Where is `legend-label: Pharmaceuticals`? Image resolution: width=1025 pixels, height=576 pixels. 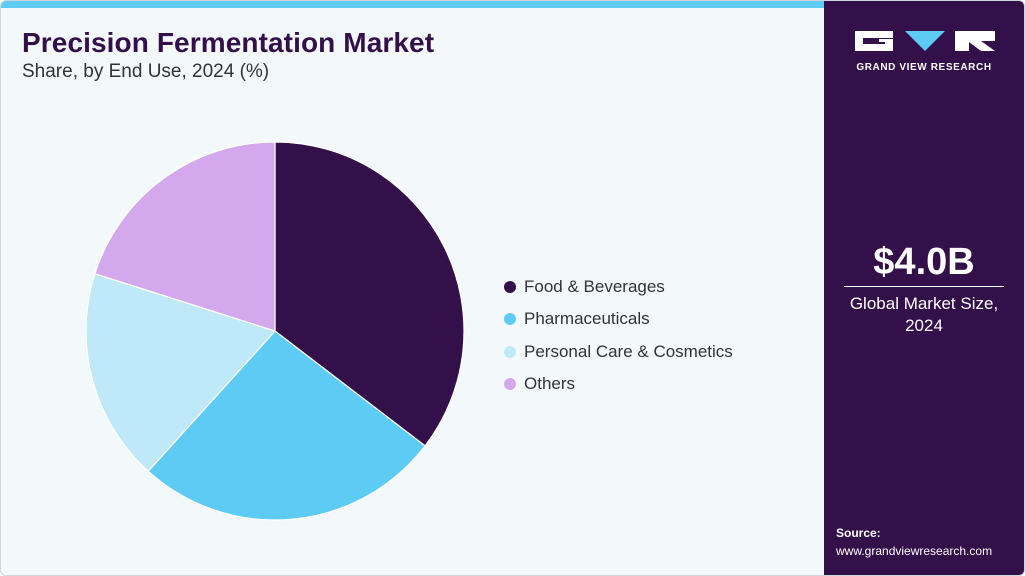
legend-label: Pharmaceuticals is located at coordinates (587, 319).